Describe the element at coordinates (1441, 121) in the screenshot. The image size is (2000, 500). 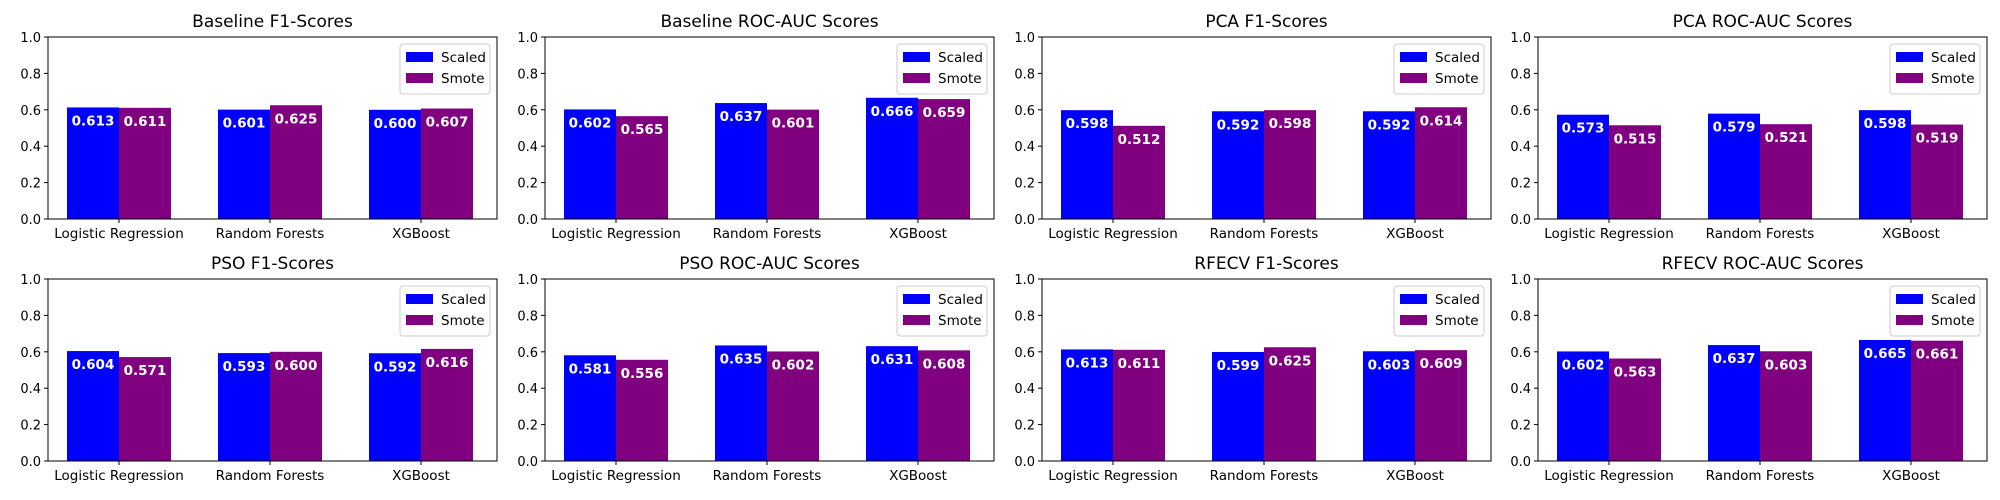
I see `data-label: 0.614` at that location.